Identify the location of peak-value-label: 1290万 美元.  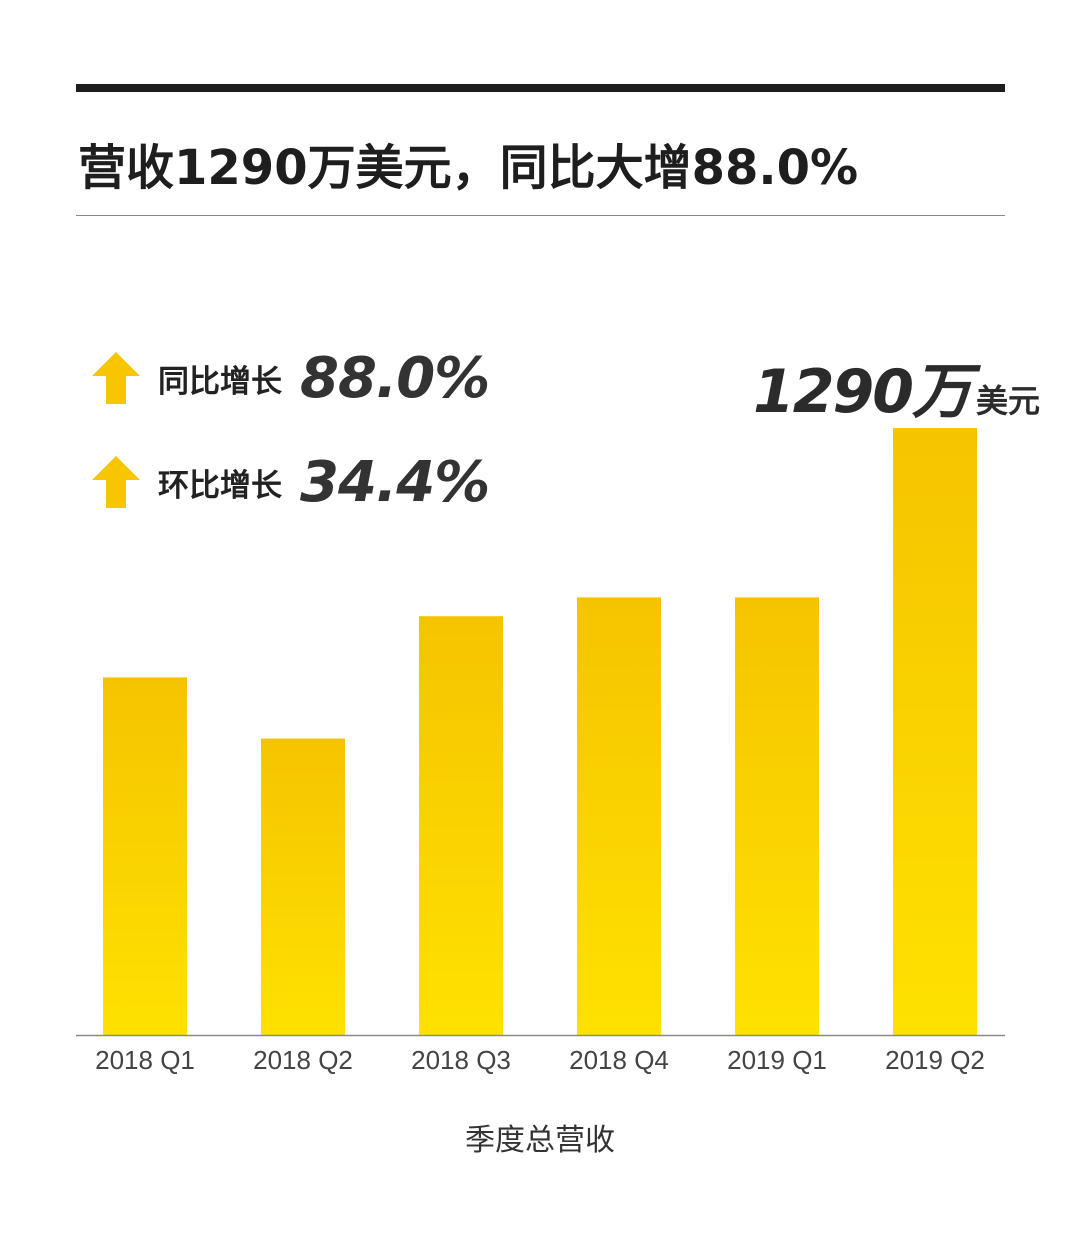
(896, 385).